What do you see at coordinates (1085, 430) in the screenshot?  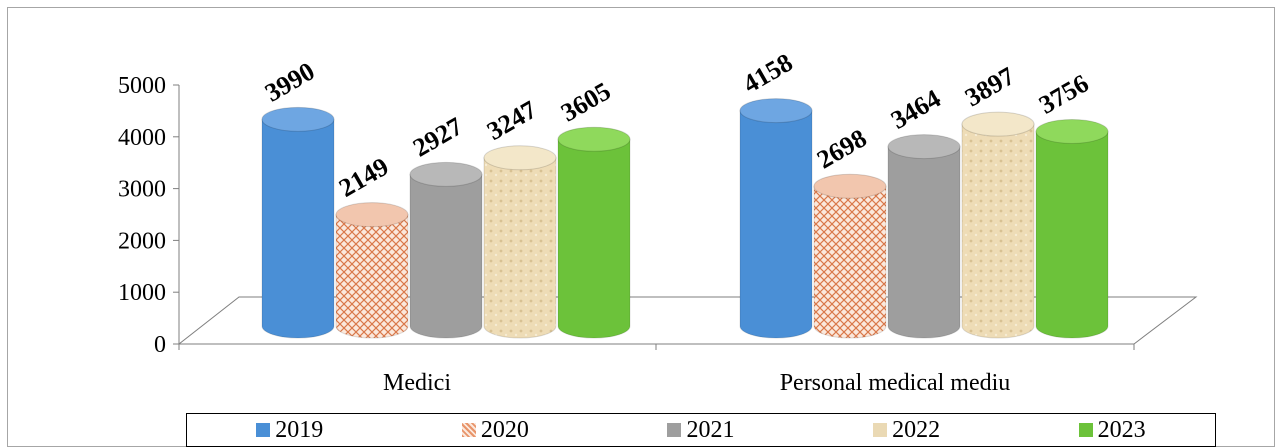 I see `legend-swatch-2023` at bounding box center [1085, 430].